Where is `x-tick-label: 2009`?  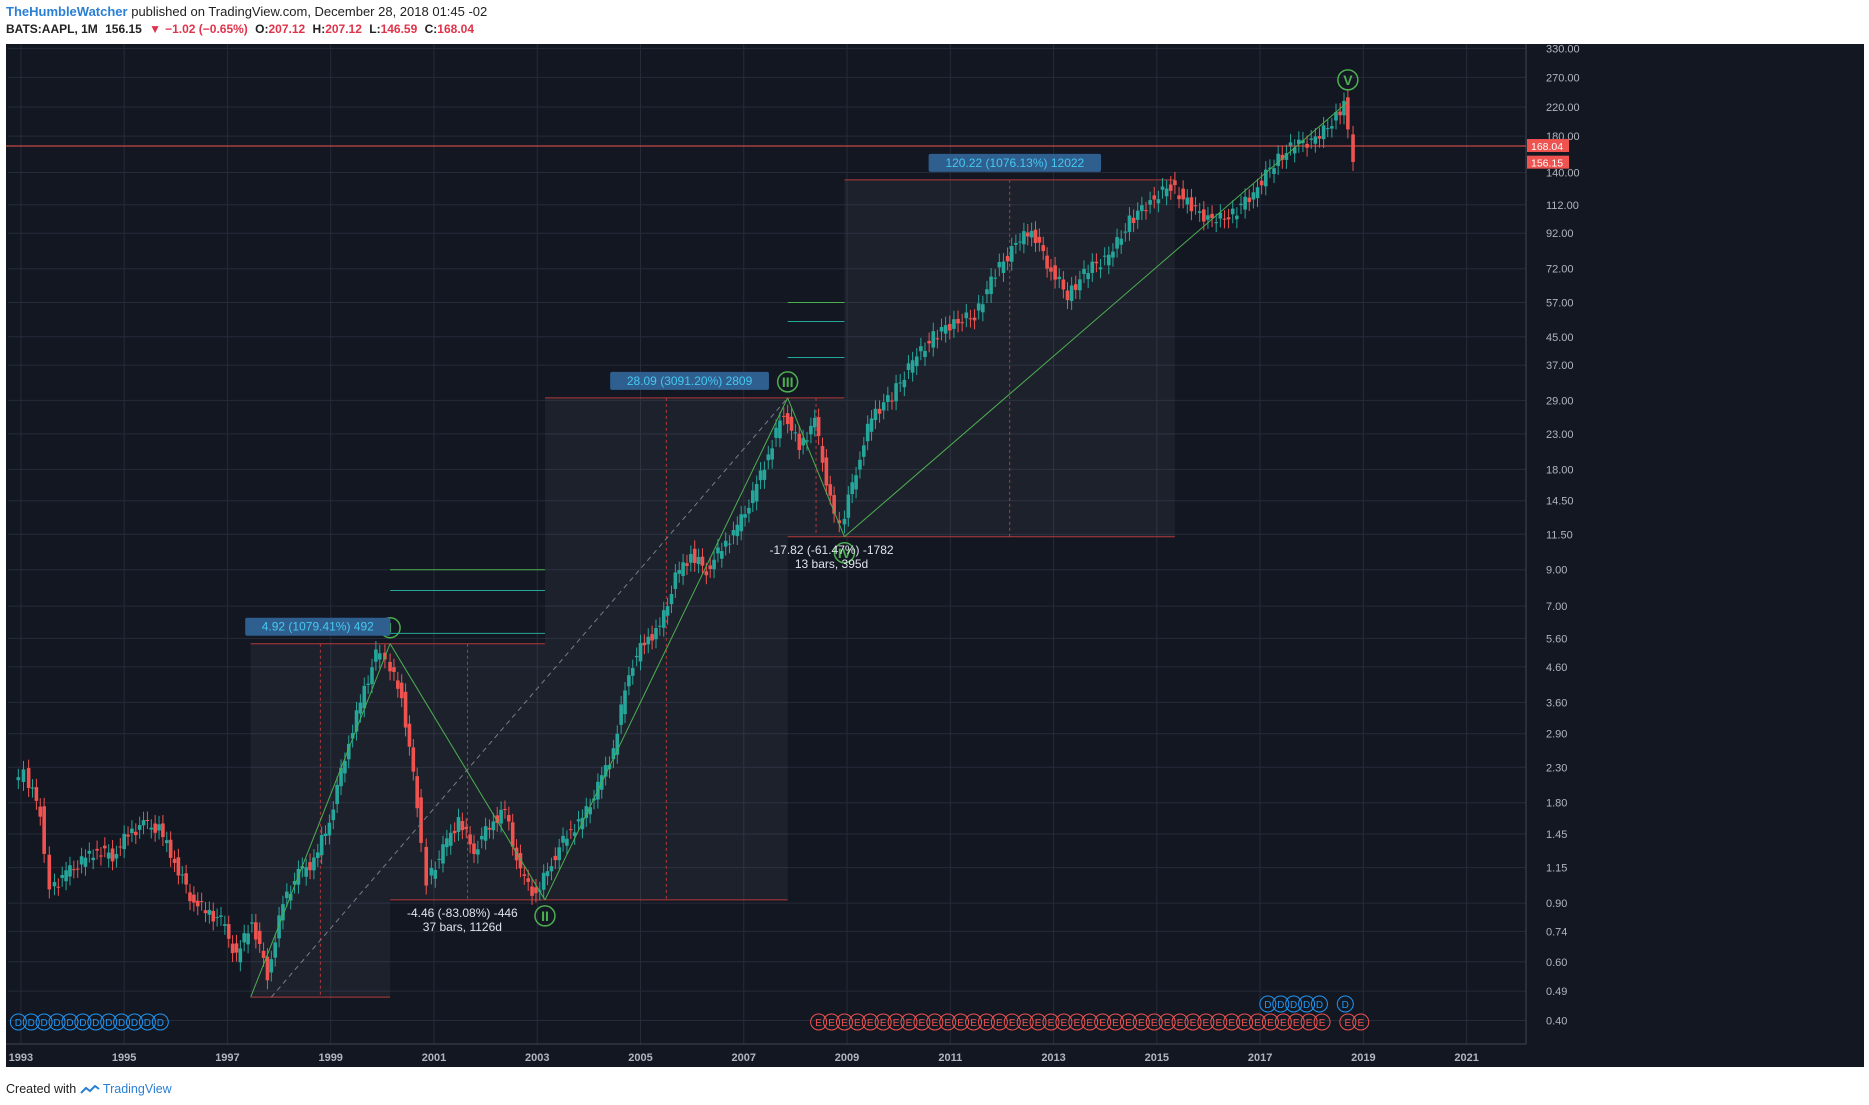 x-tick-label: 2009 is located at coordinates (847, 1058).